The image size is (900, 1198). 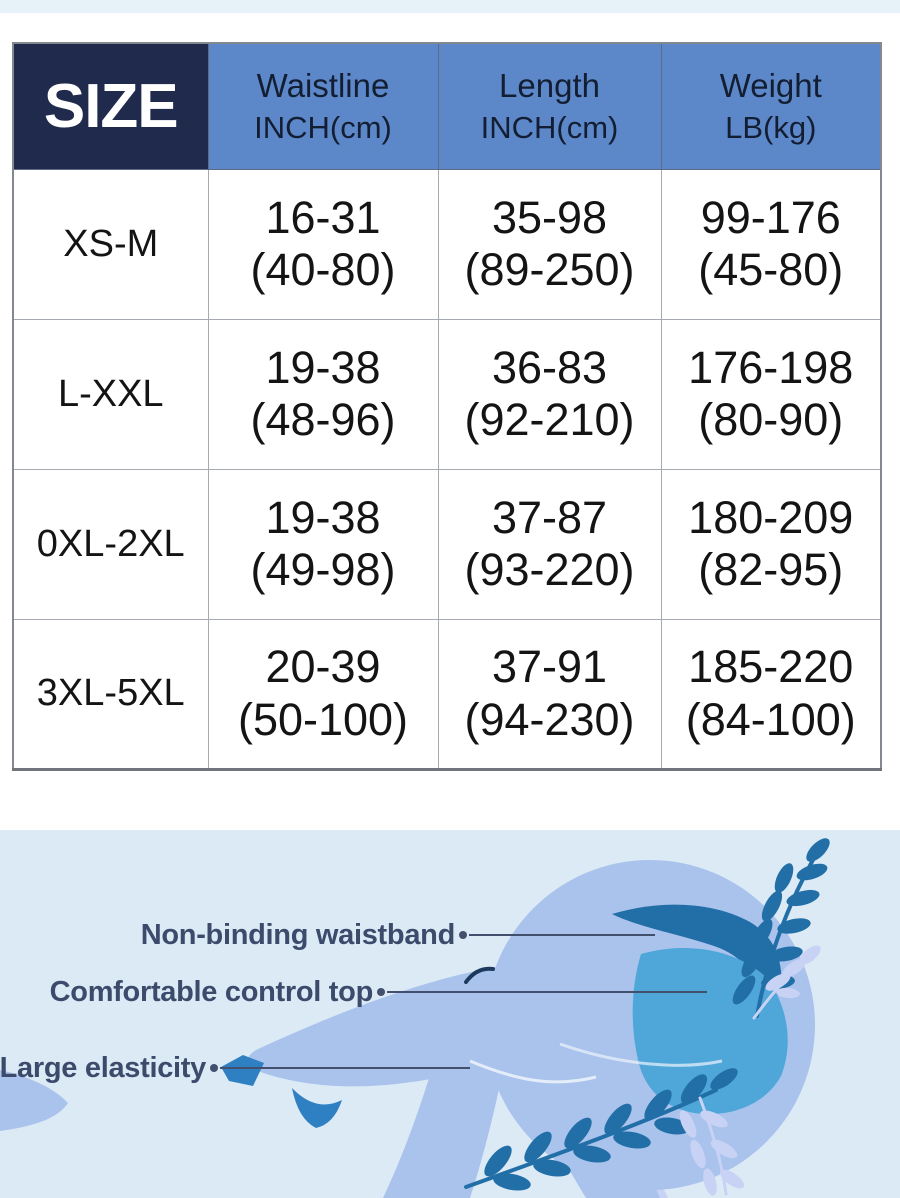 I want to click on waistline-header-cell: Waistline INCH(cm), so click(x=323, y=106).